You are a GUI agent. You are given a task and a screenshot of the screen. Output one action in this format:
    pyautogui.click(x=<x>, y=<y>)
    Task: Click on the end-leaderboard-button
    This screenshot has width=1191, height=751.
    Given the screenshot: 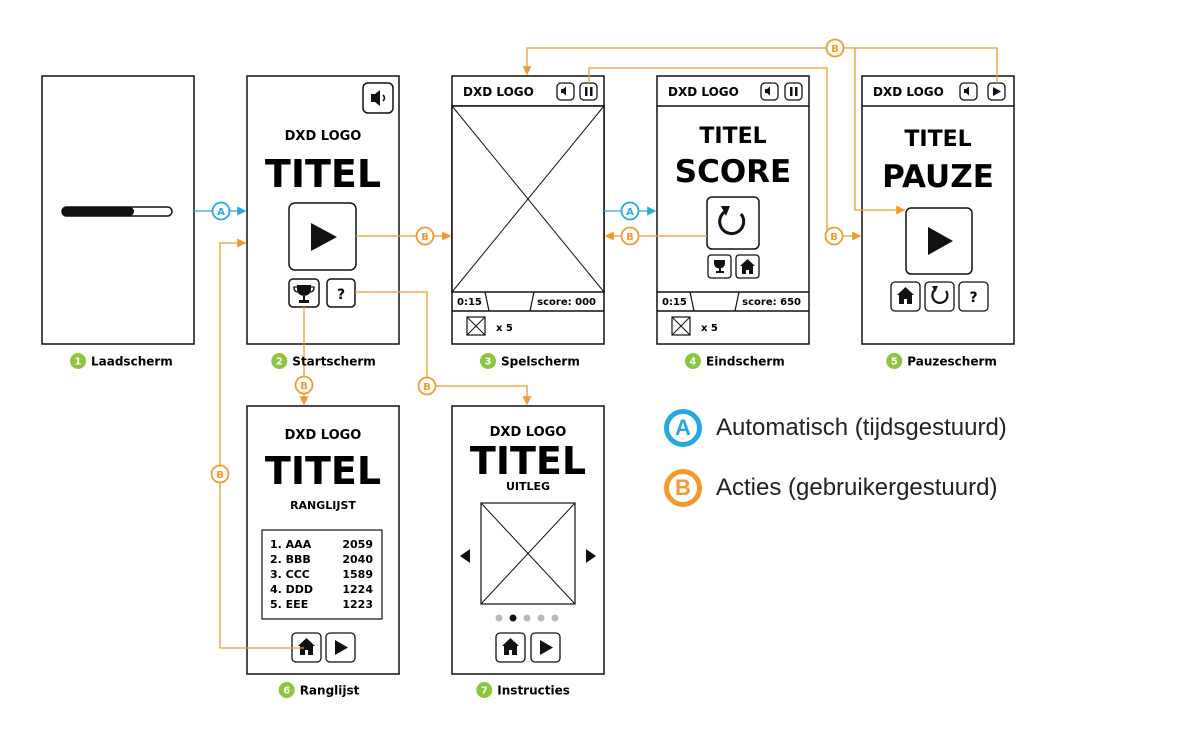 What is the action you would take?
    pyautogui.click(x=719, y=266)
    